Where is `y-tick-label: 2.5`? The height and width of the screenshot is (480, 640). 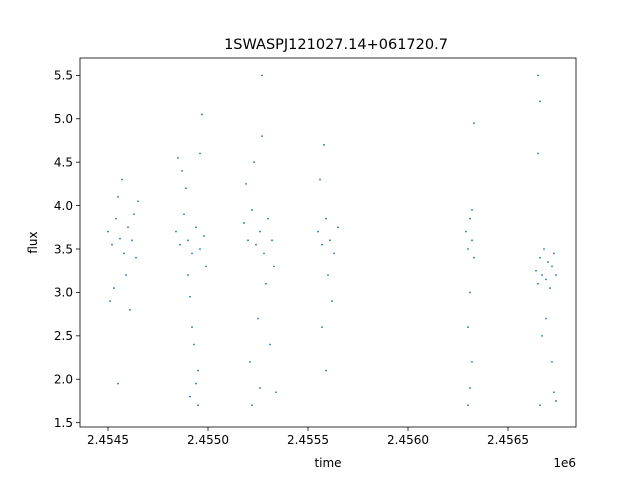 y-tick-label: 2.5 is located at coordinates (63, 336).